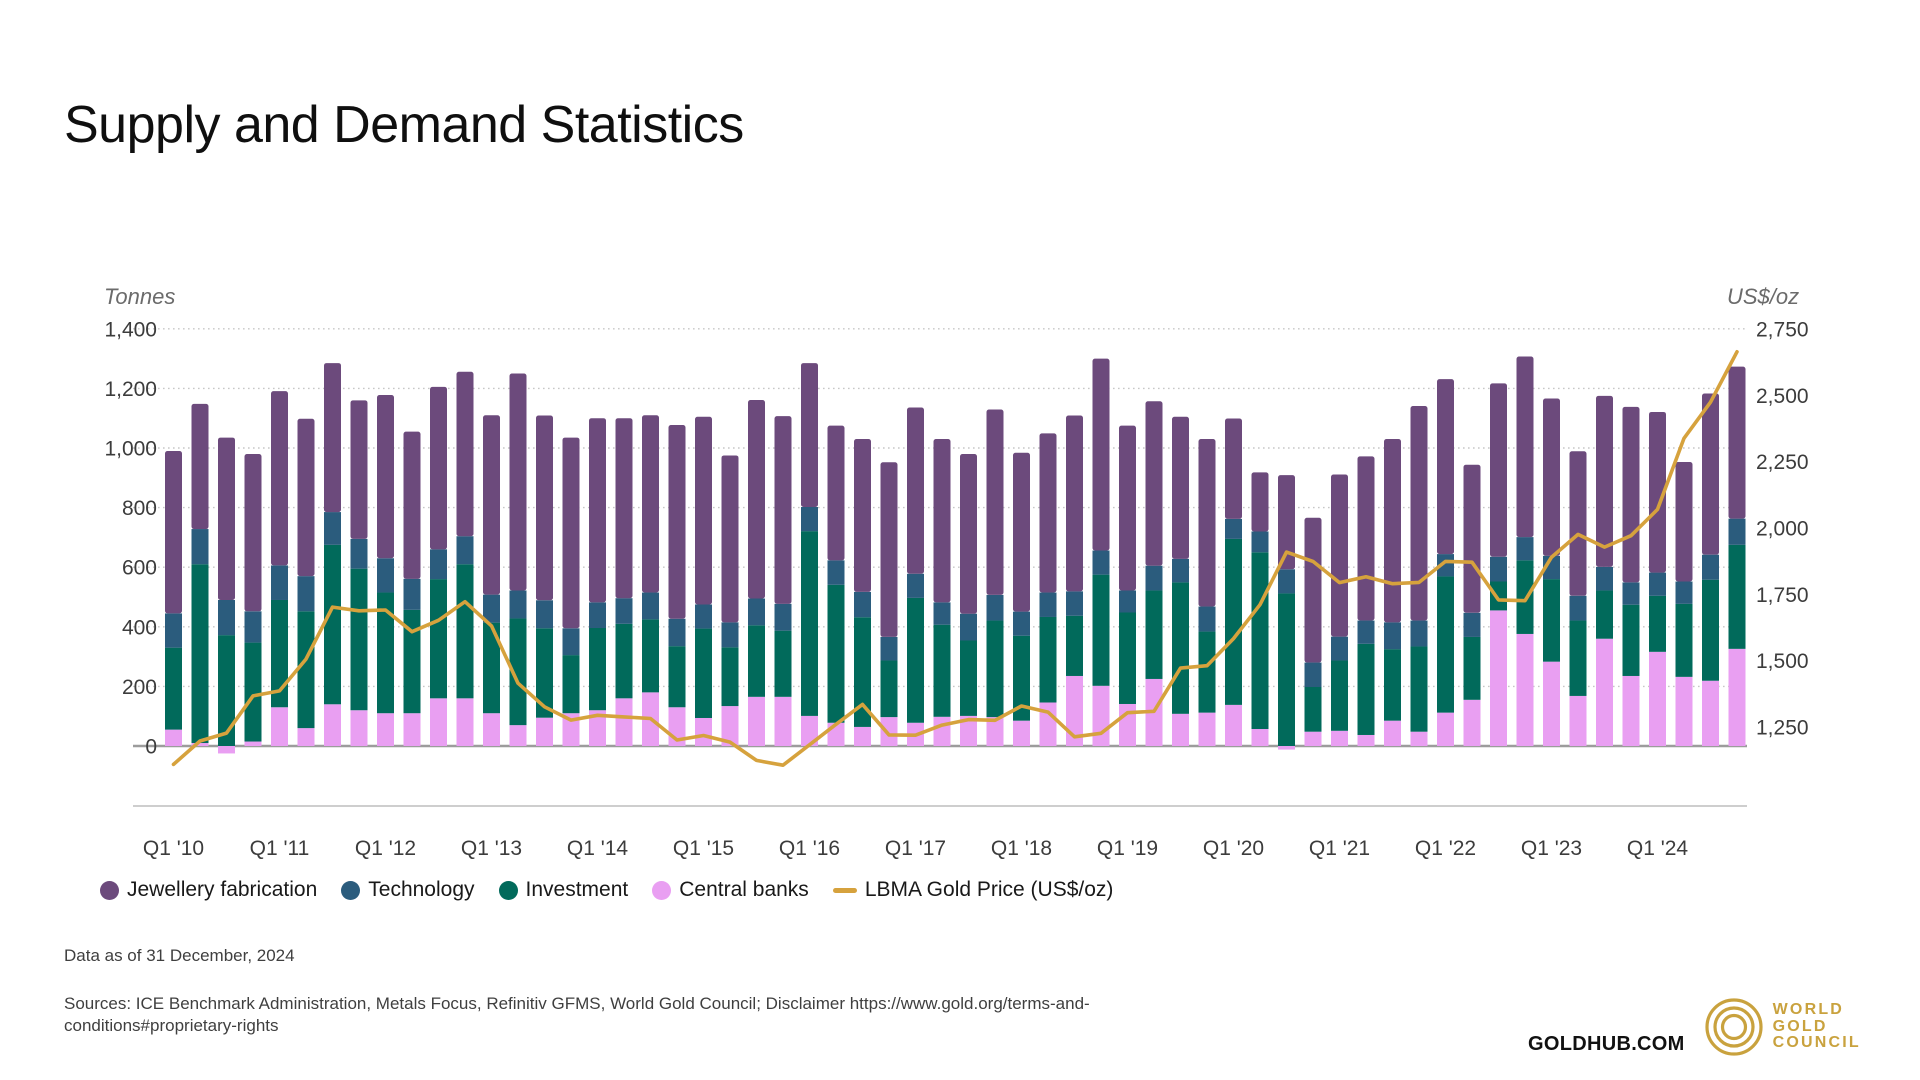 The image size is (1920, 1080). I want to click on bar-Q2 '24, so click(1684, 604).